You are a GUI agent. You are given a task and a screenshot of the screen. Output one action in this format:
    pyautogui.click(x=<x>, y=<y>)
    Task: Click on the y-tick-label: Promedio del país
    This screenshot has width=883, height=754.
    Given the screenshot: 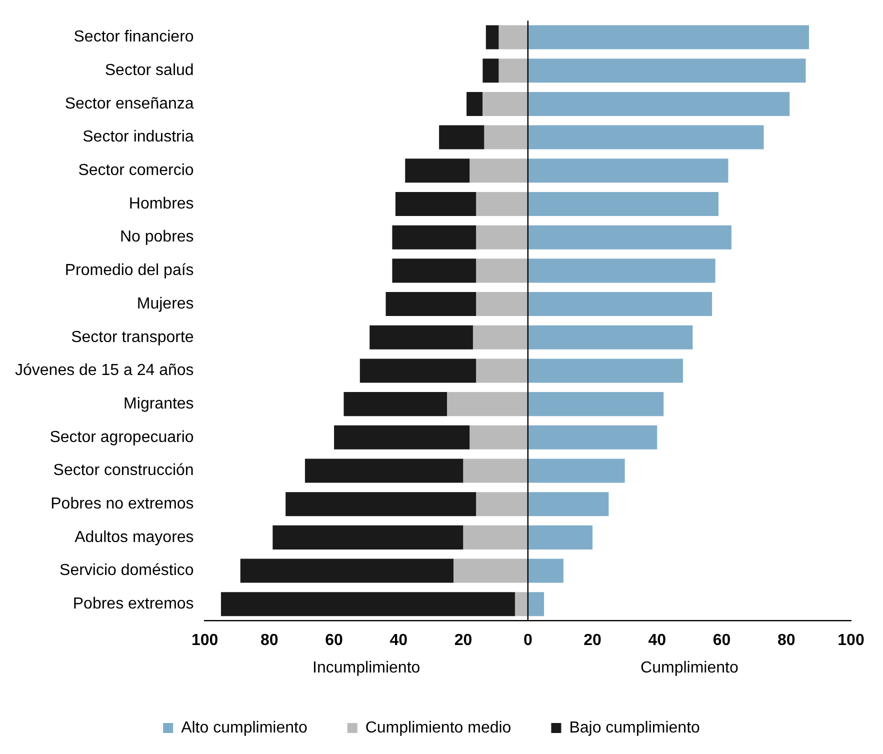 What is the action you would take?
    pyautogui.click(x=129, y=271)
    